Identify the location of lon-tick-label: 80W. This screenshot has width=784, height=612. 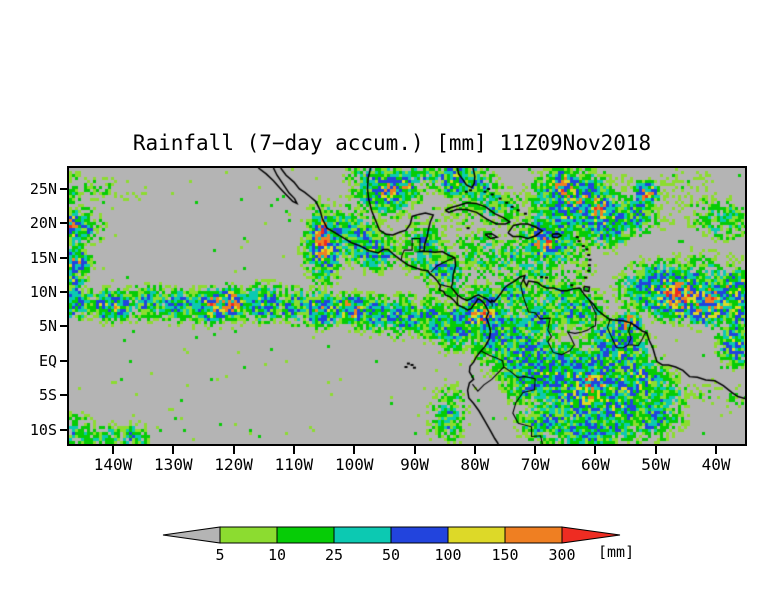
(475, 464).